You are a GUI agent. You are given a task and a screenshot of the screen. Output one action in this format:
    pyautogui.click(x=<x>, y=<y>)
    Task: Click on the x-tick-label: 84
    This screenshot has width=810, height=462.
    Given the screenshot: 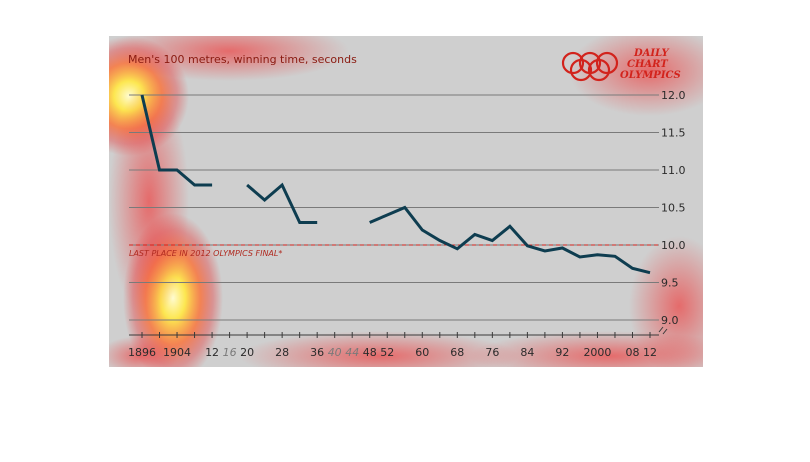 What is the action you would take?
    pyautogui.click(x=527, y=352)
    